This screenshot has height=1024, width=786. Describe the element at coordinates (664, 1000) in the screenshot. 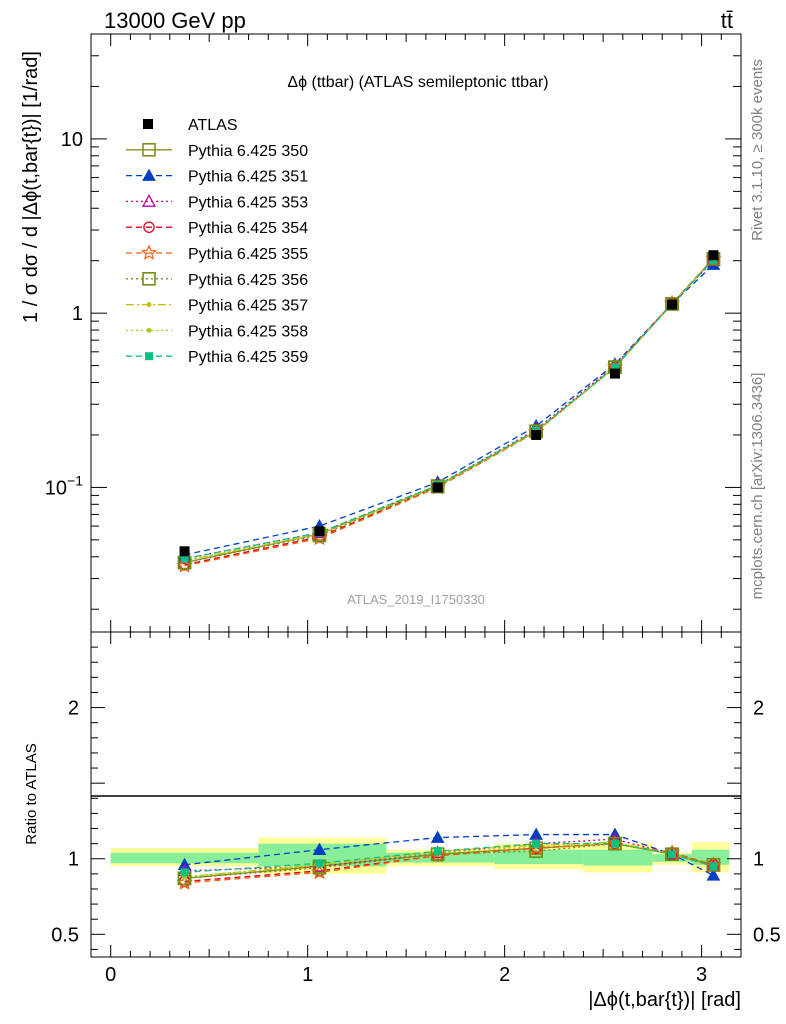

I see `x-axis-title: |Δϕ(t,bar{t})| [rad]` at that location.